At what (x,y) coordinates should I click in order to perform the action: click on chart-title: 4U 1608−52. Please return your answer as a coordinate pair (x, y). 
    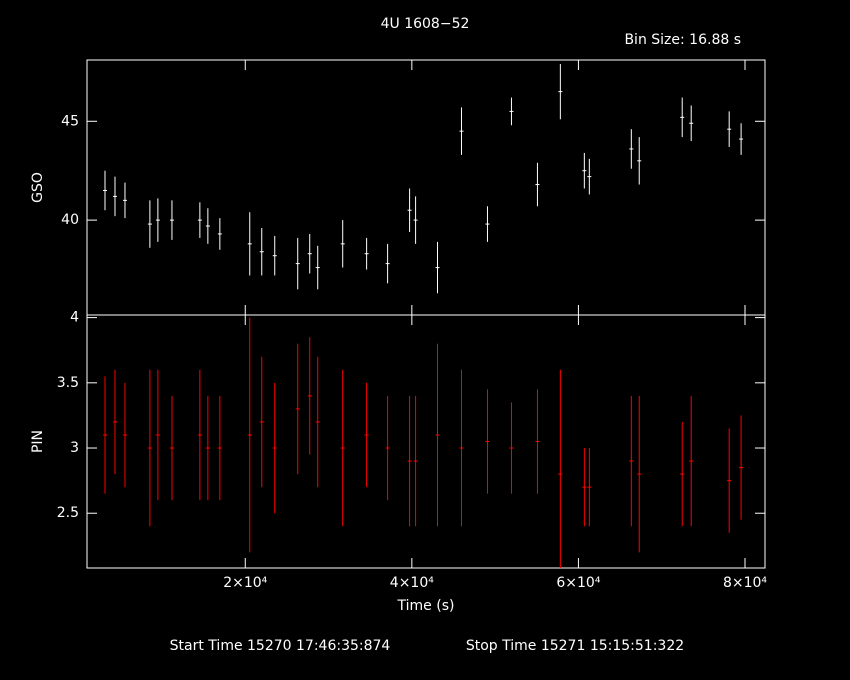
    Looking at the image, I should click on (425, 24).